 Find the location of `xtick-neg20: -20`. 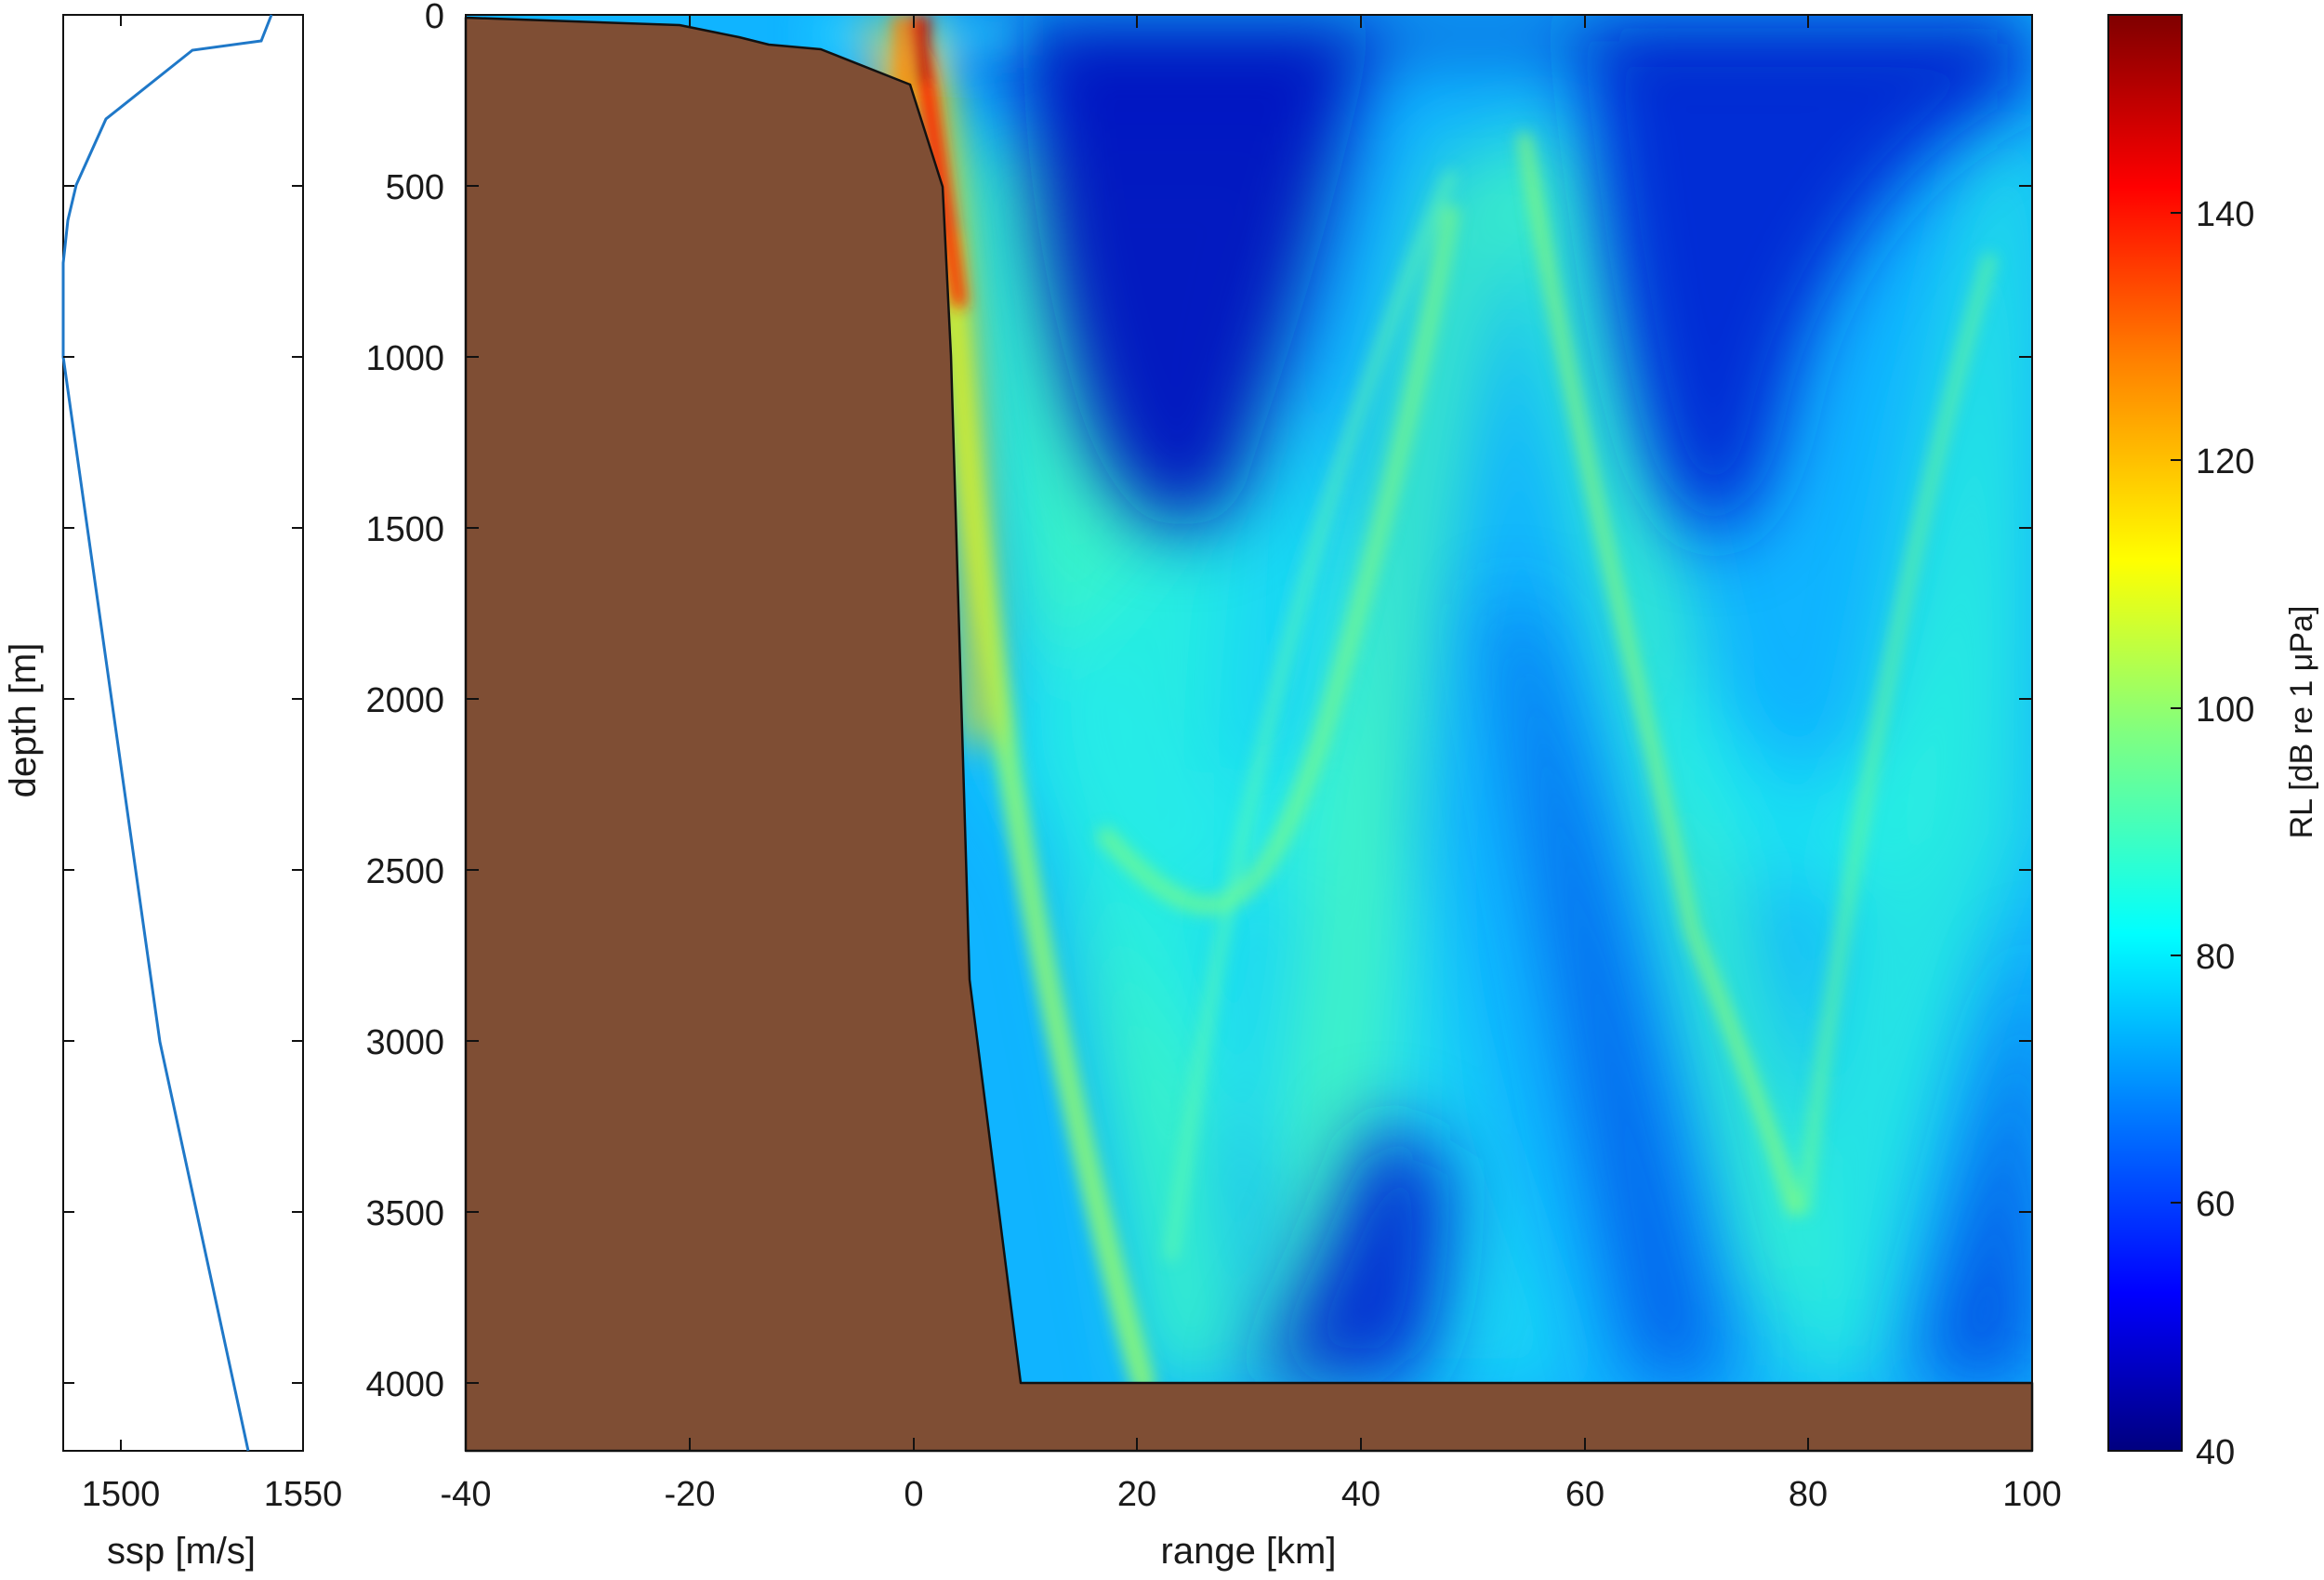

xtick-neg20: -20 is located at coordinates (690, 1494).